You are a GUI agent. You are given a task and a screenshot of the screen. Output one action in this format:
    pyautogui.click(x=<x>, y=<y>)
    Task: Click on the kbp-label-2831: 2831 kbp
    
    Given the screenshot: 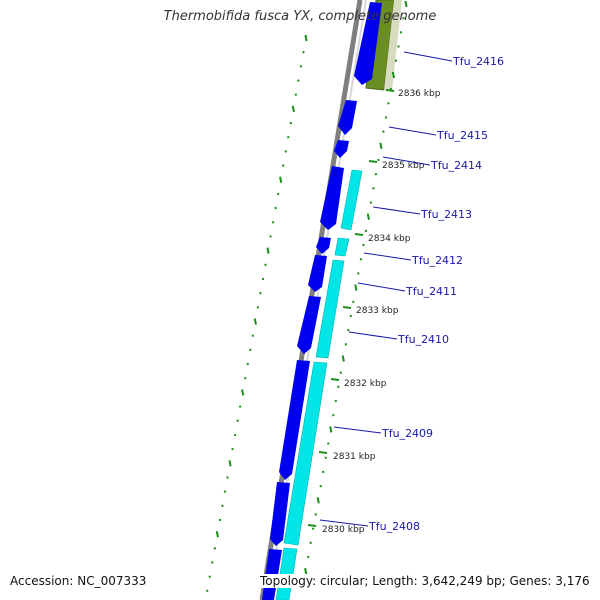 What is the action you would take?
    pyautogui.click(x=354, y=457)
    